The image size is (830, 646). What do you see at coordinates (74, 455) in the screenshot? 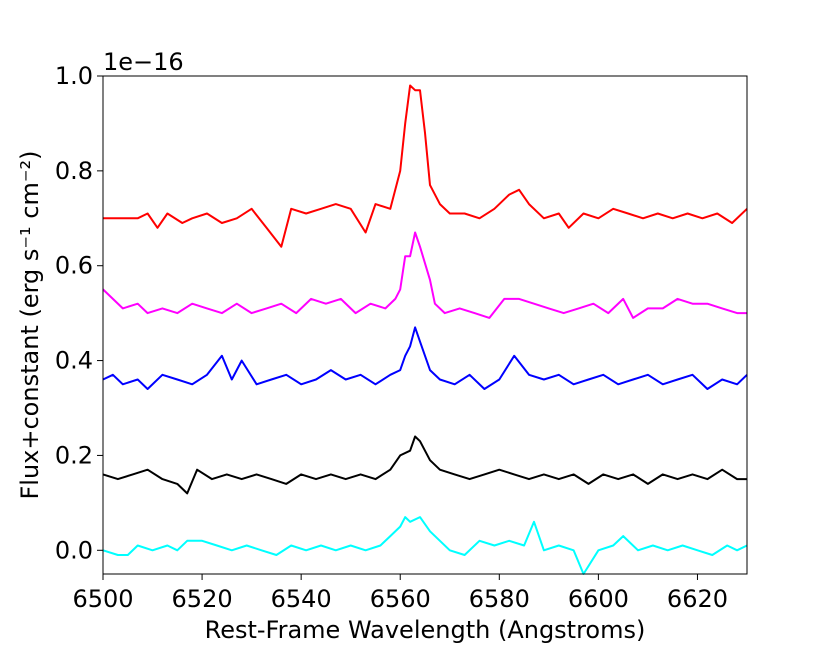
I see `y-tick-label: 0.2` at bounding box center [74, 455].